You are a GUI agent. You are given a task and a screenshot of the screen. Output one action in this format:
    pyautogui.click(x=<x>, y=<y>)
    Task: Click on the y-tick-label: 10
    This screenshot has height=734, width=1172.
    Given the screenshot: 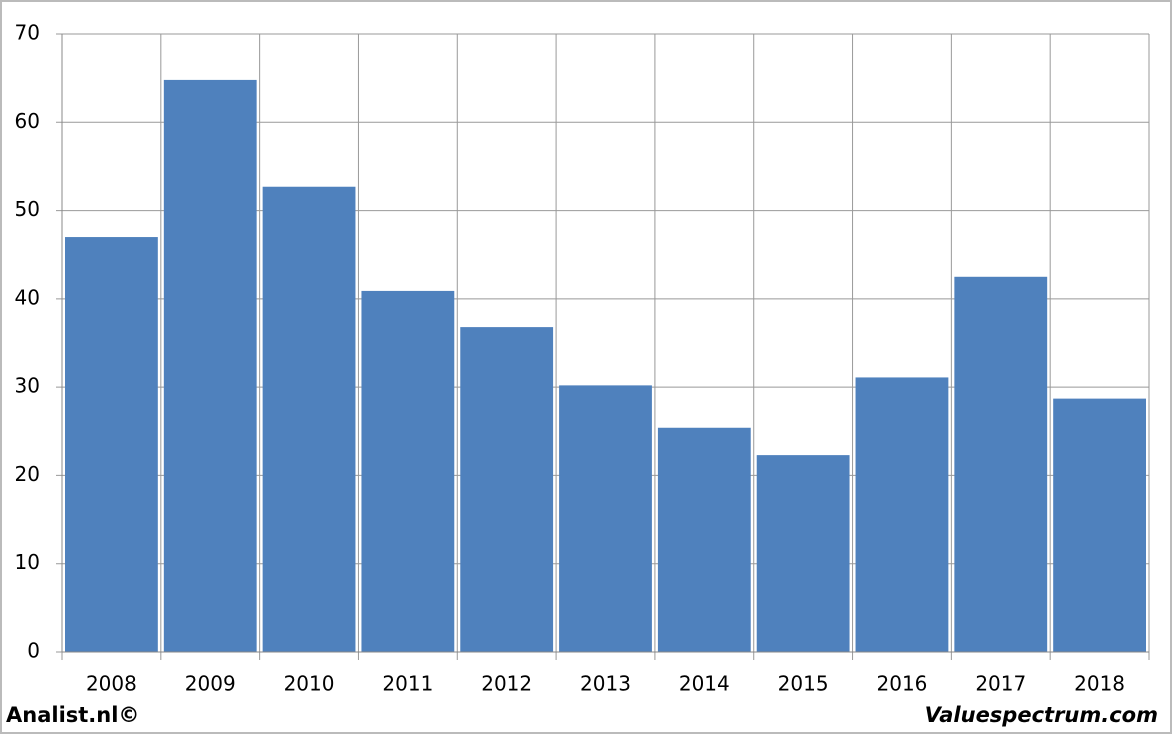 What is the action you would take?
    pyautogui.click(x=27, y=562)
    